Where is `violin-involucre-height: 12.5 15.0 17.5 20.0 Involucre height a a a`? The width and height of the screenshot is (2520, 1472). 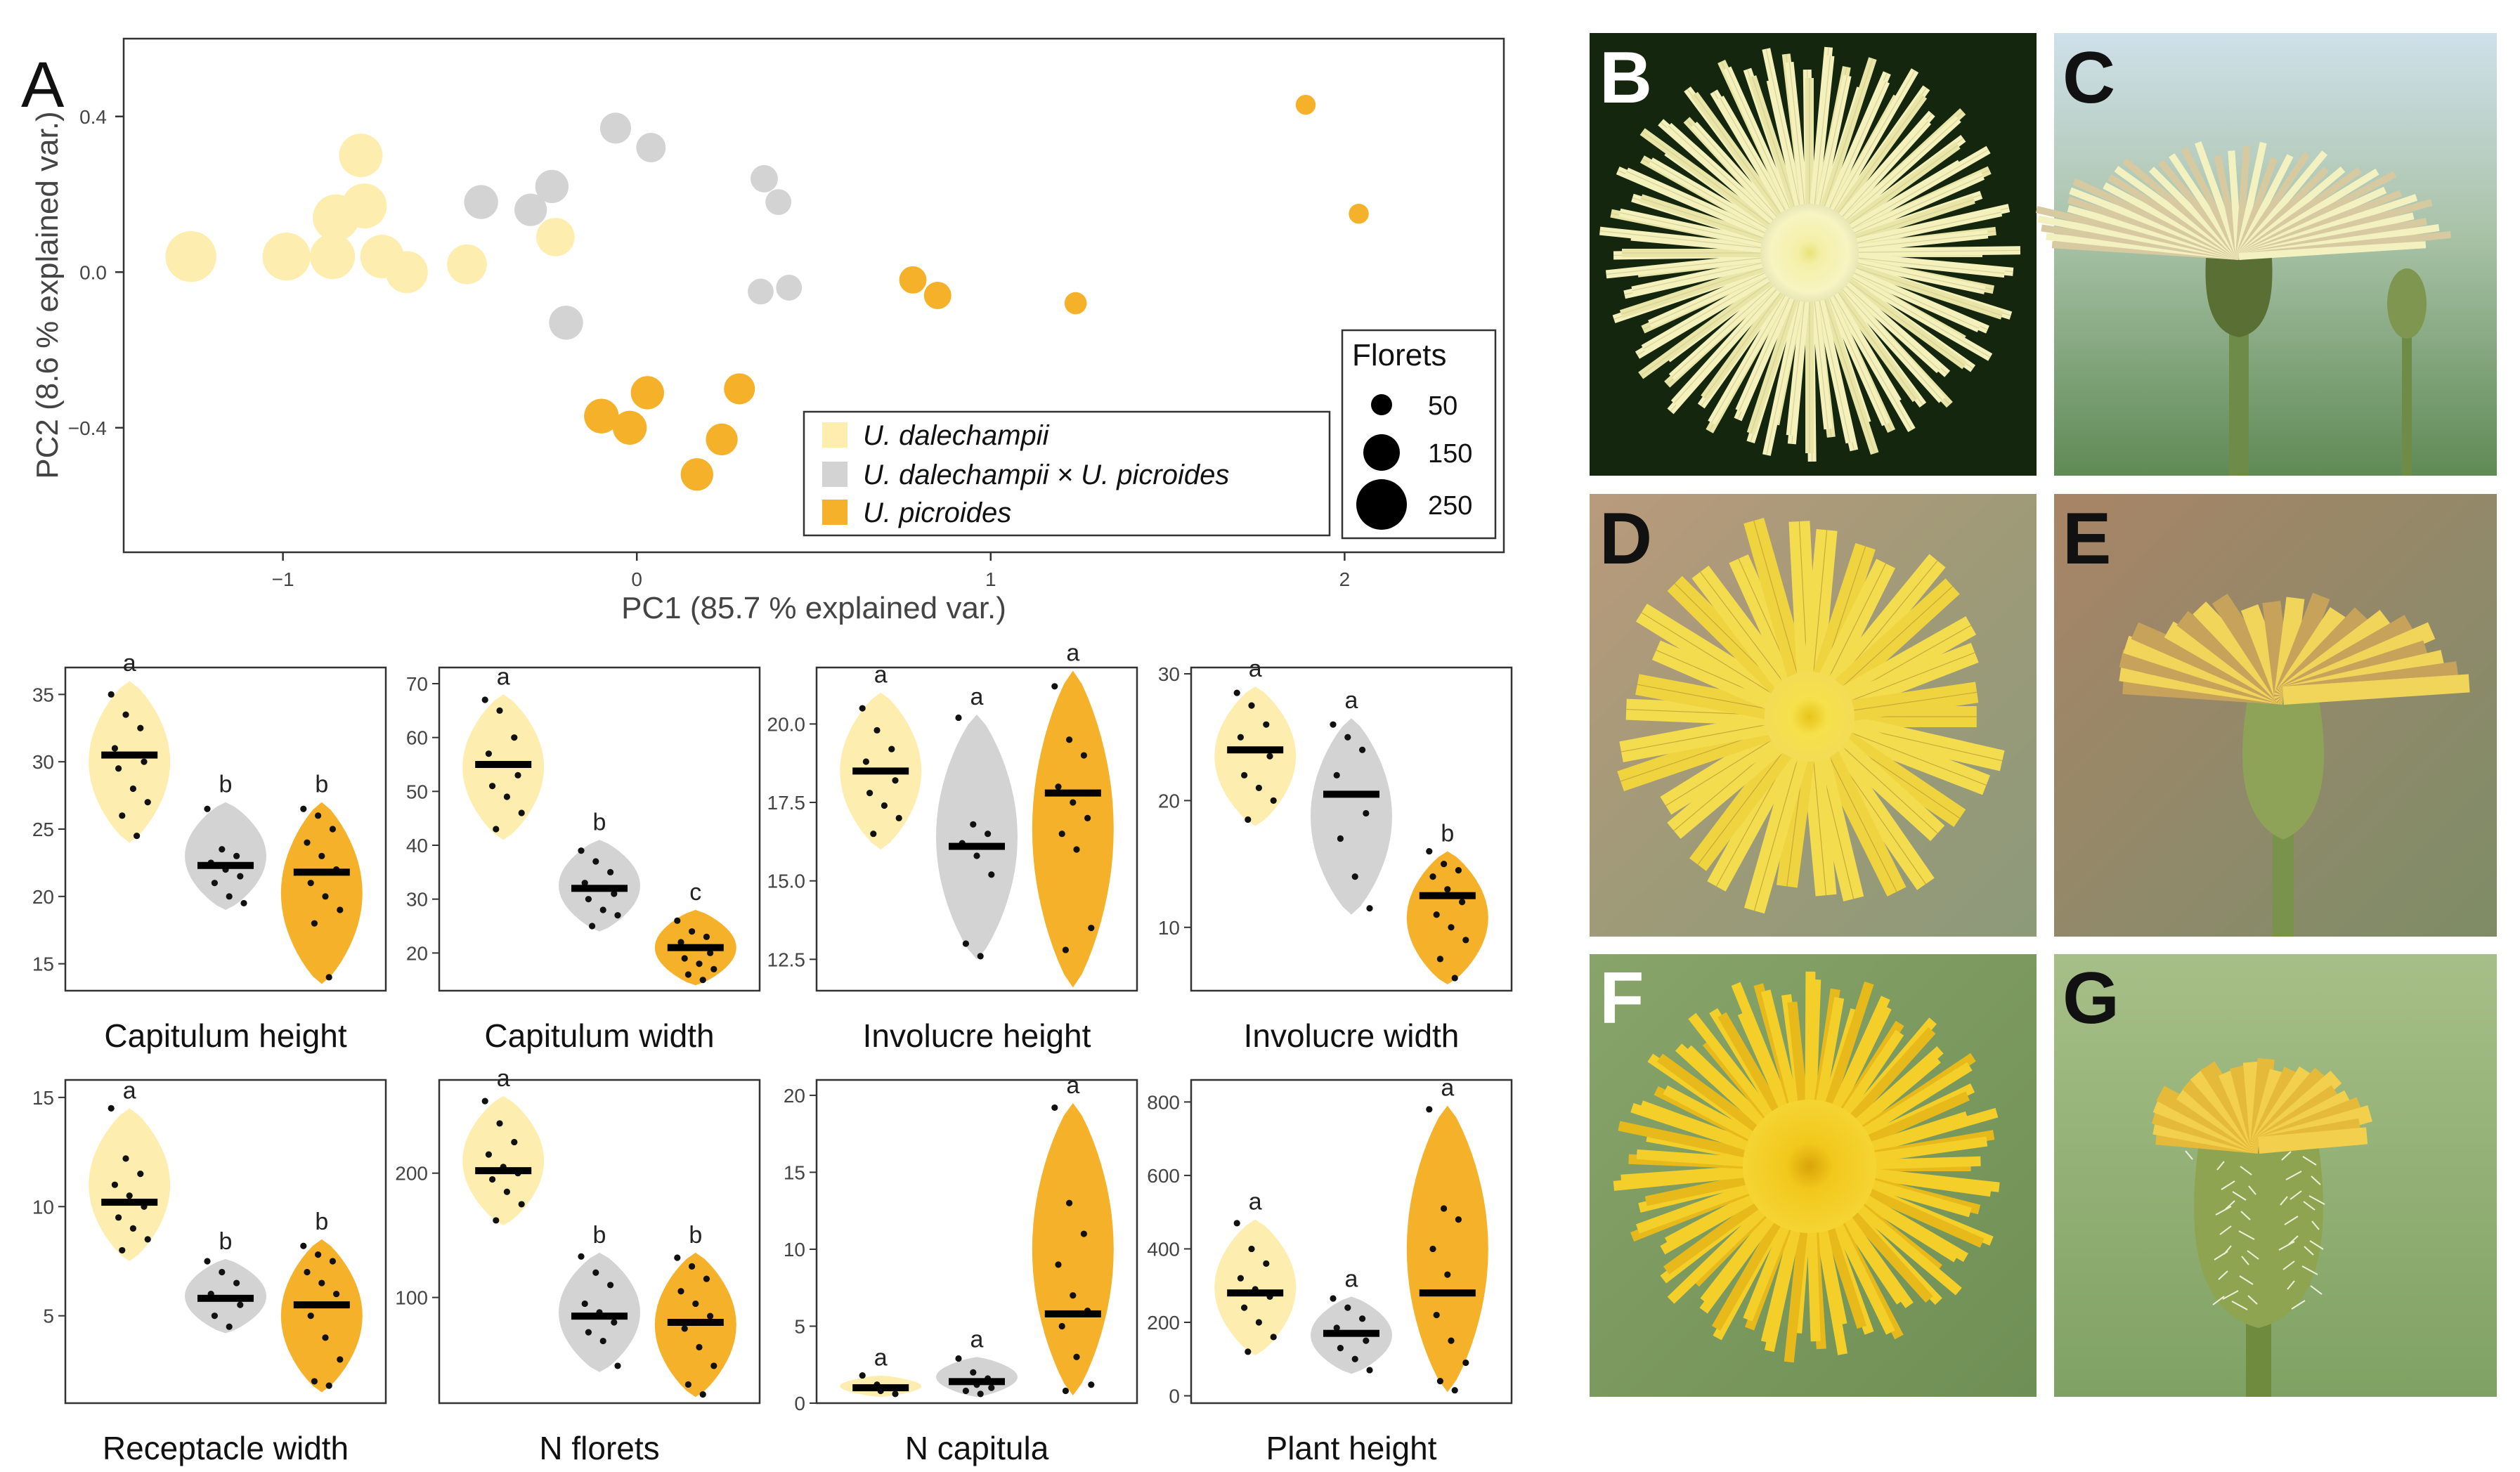 violin-involucre-height: 12.5 15.0 17.5 20.0 Involucre height a a a is located at coordinates (953, 846).